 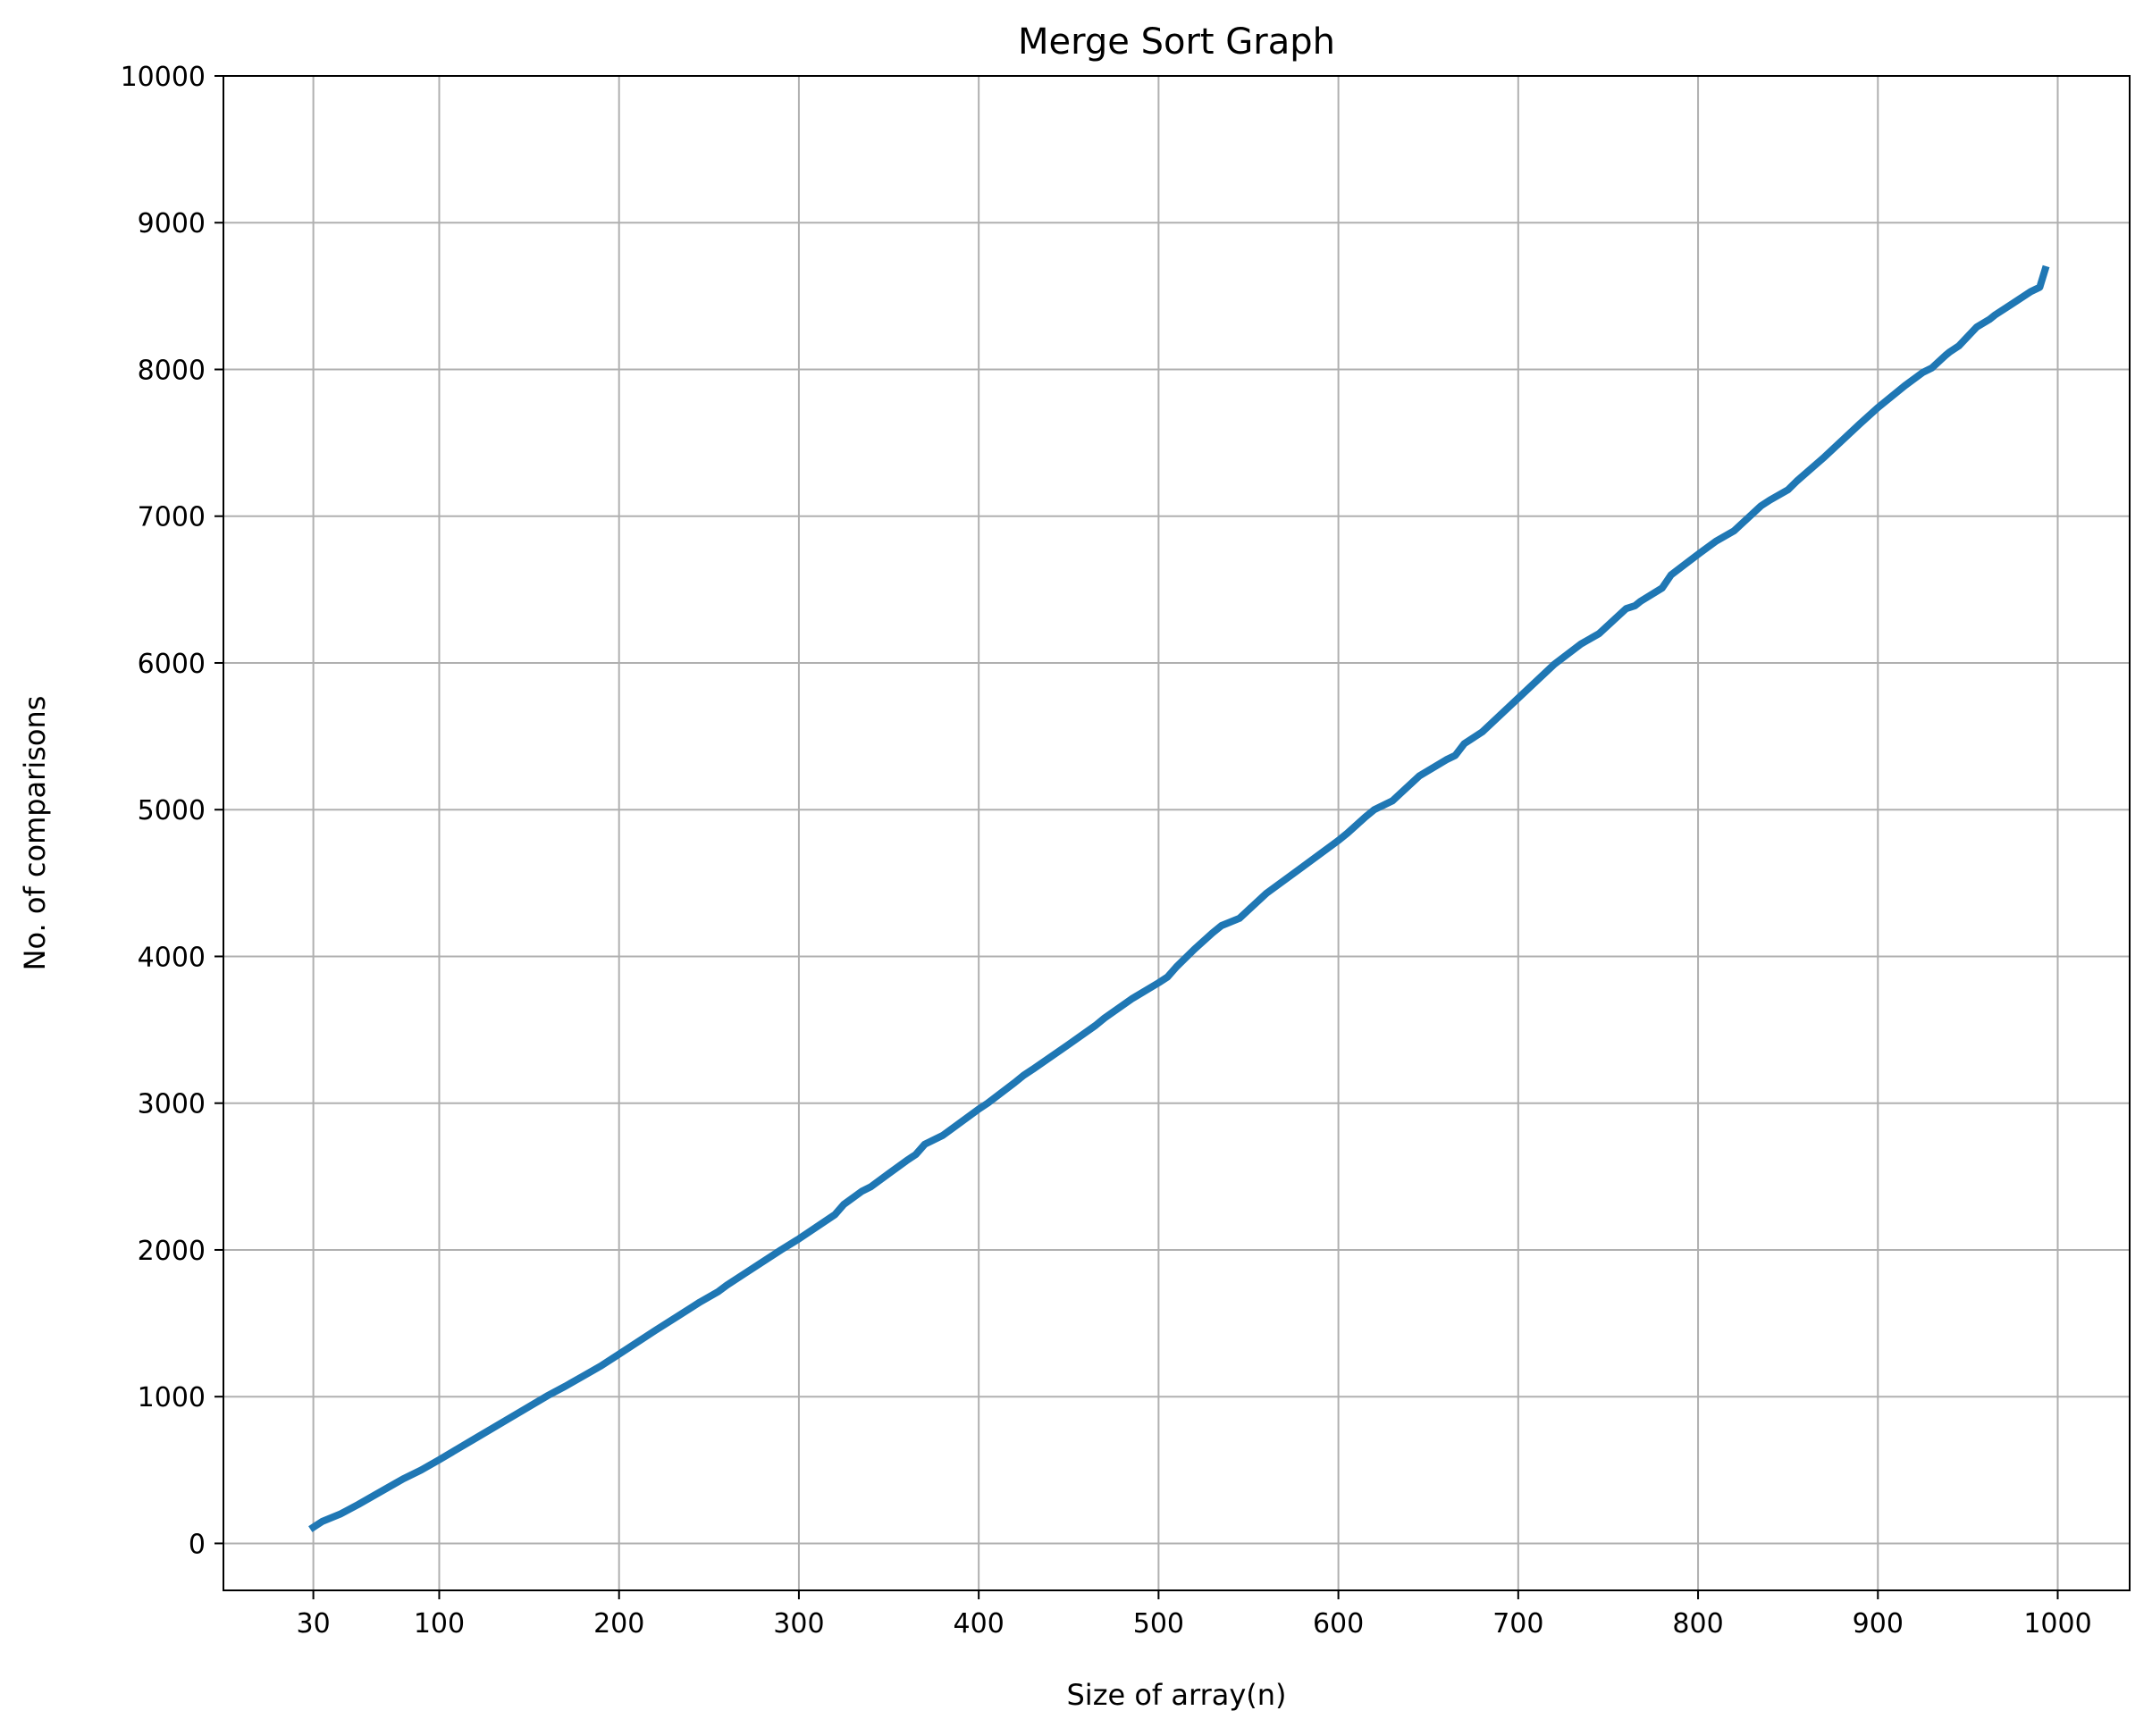 I want to click on y-tick-label: 4000, so click(x=172, y=957).